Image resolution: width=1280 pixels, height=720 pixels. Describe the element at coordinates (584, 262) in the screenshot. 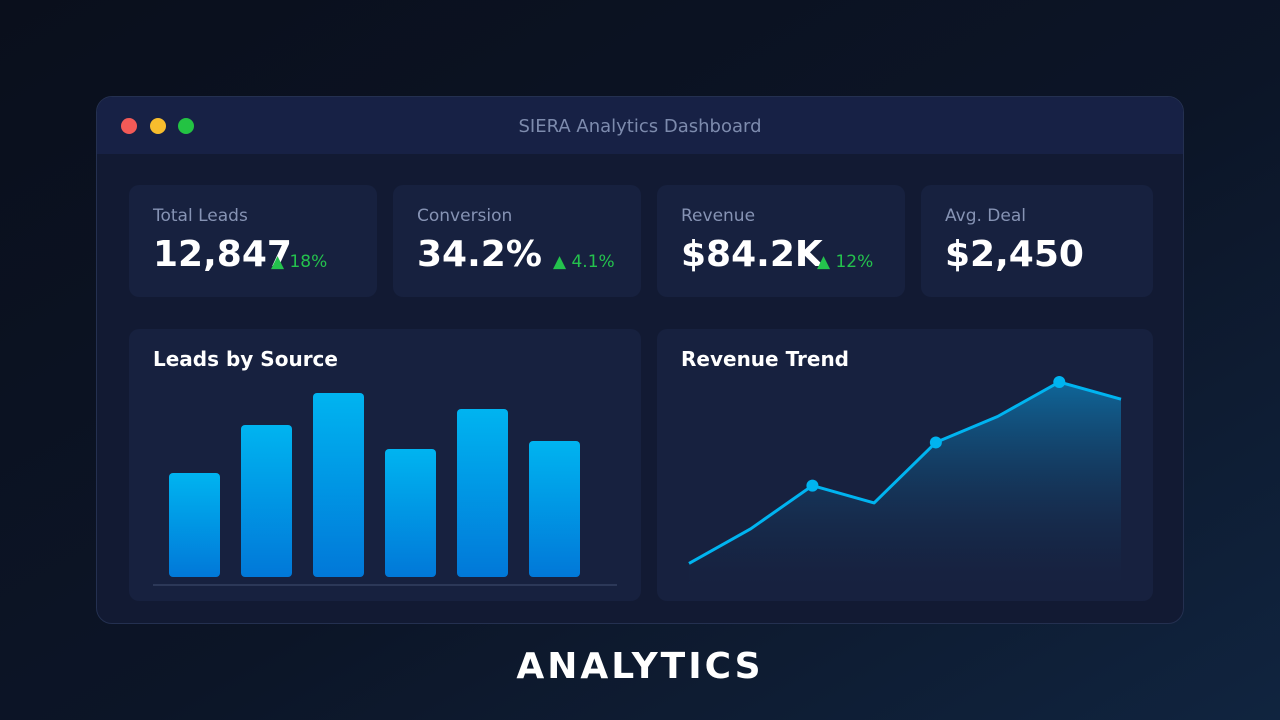

I see `stat-delta: ▲ 4.1%` at that location.